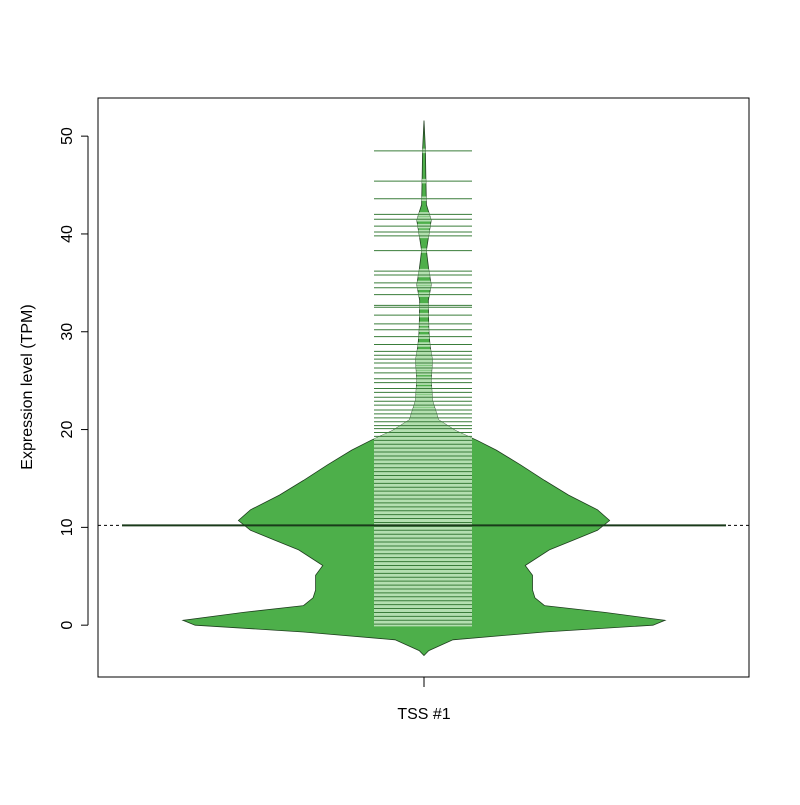  I want to click on x-tick-label: TSS #1, so click(423, 714).